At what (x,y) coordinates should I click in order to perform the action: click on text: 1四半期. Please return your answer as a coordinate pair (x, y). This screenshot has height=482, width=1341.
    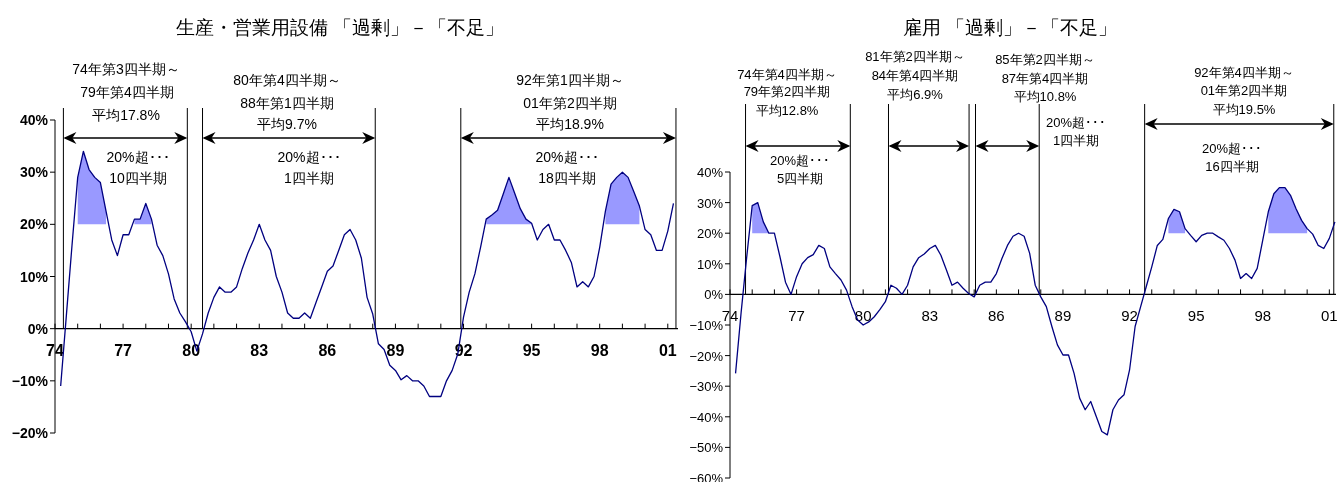
    Looking at the image, I should click on (1076, 140).